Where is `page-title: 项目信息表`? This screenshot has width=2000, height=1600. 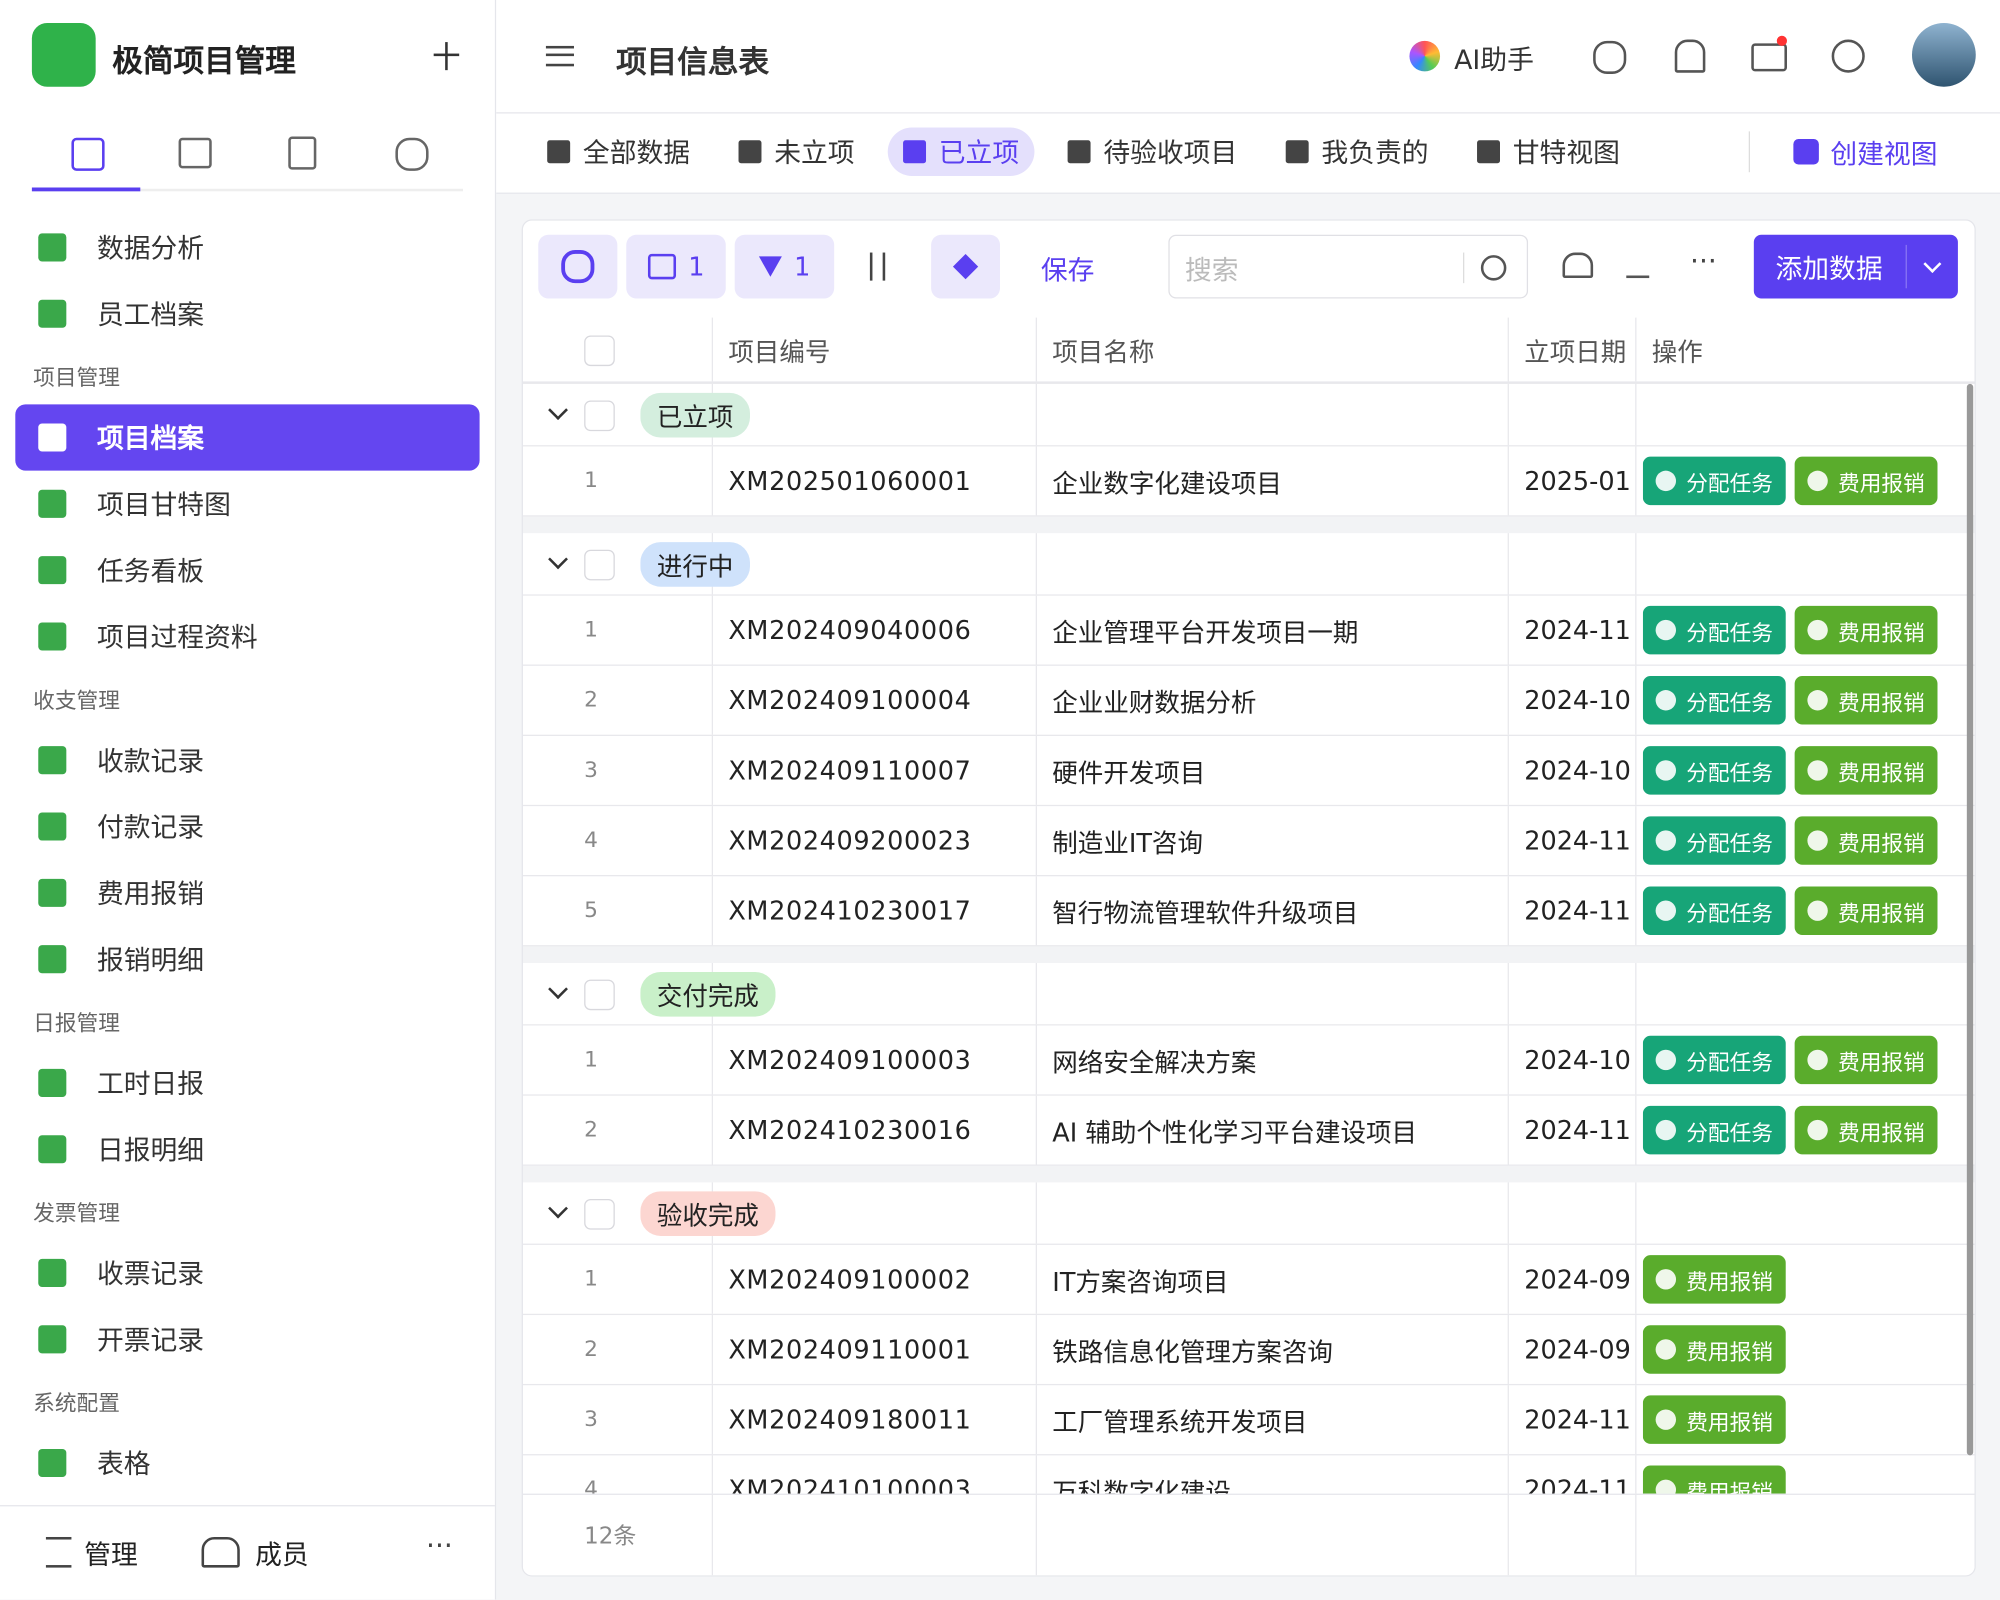
page-title: 项目信息表 is located at coordinates (693, 62).